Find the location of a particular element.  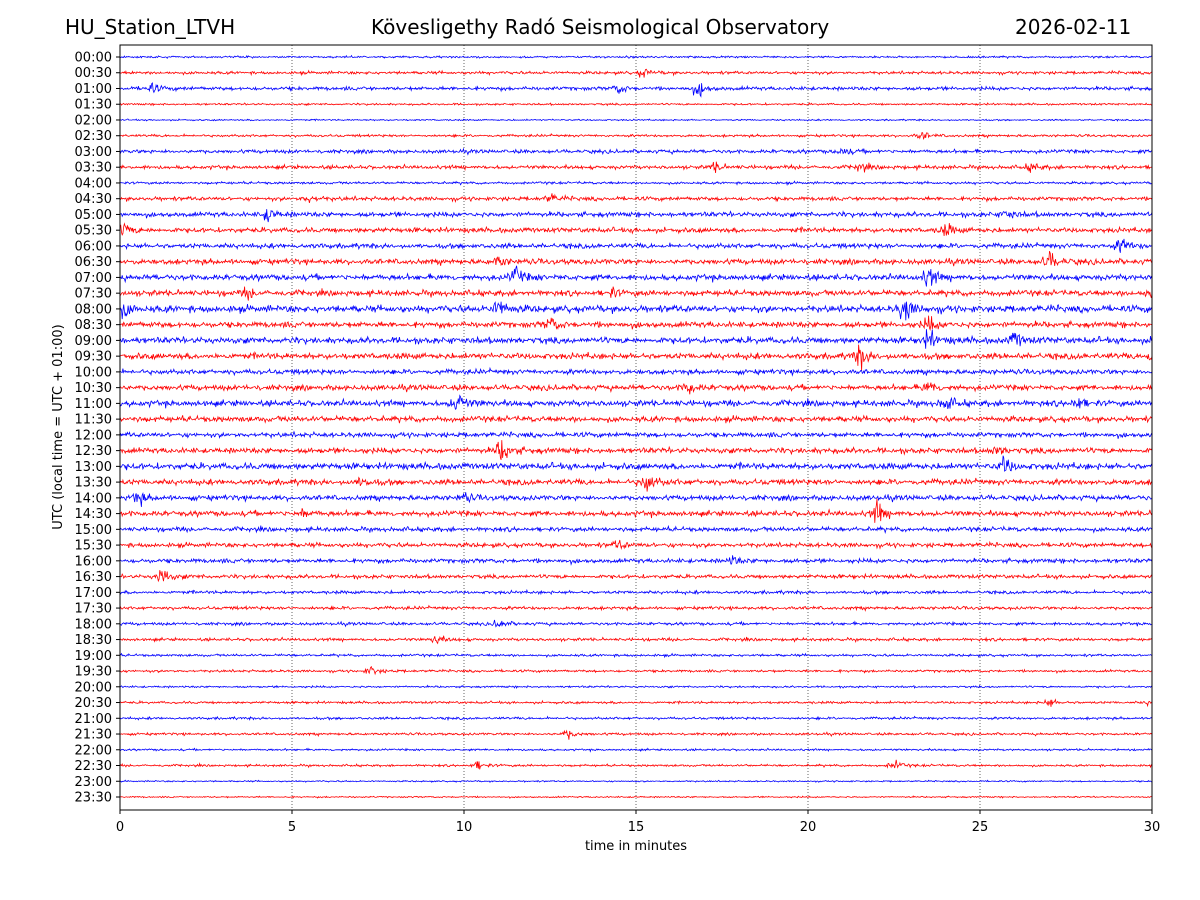

y-tick-label: 06:30 is located at coordinates (93, 262).